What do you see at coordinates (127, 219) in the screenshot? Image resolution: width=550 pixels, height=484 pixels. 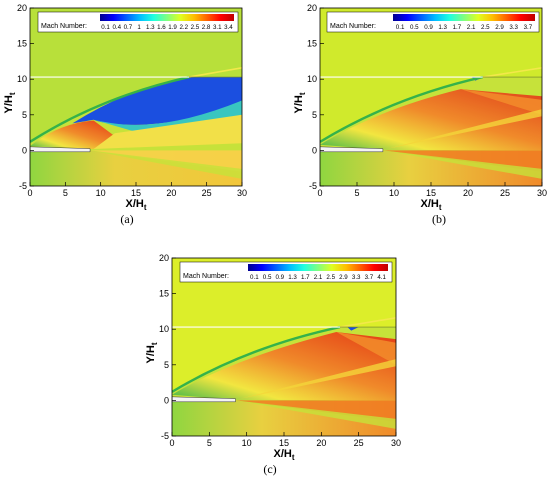 I see `caption-a: (a)` at bounding box center [127, 219].